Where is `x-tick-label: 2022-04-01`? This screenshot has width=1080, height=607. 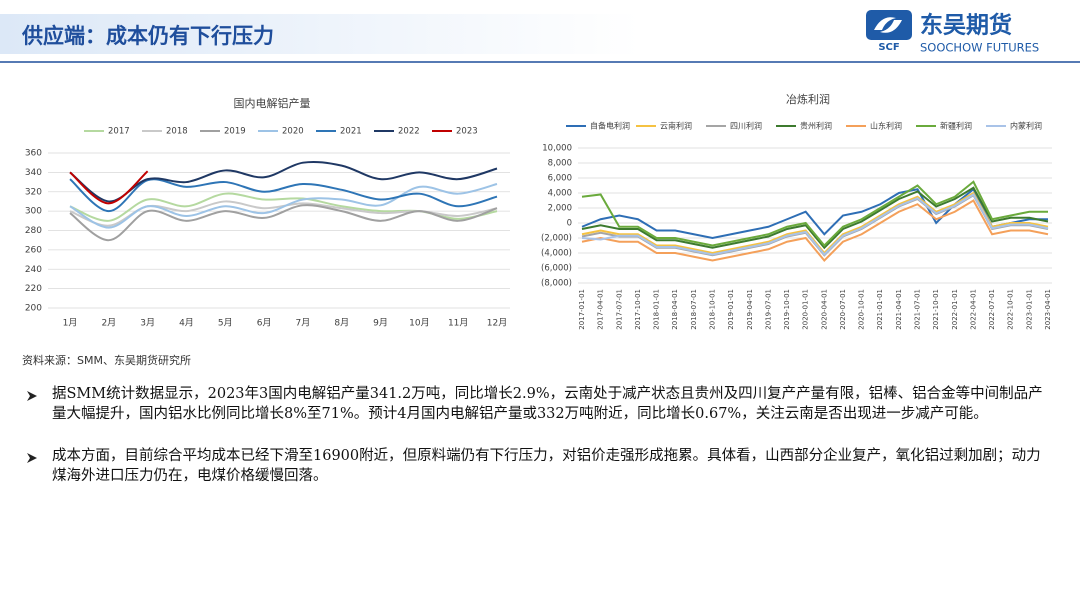 x-tick-label: 2022-04-01 is located at coordinates (973, 309).